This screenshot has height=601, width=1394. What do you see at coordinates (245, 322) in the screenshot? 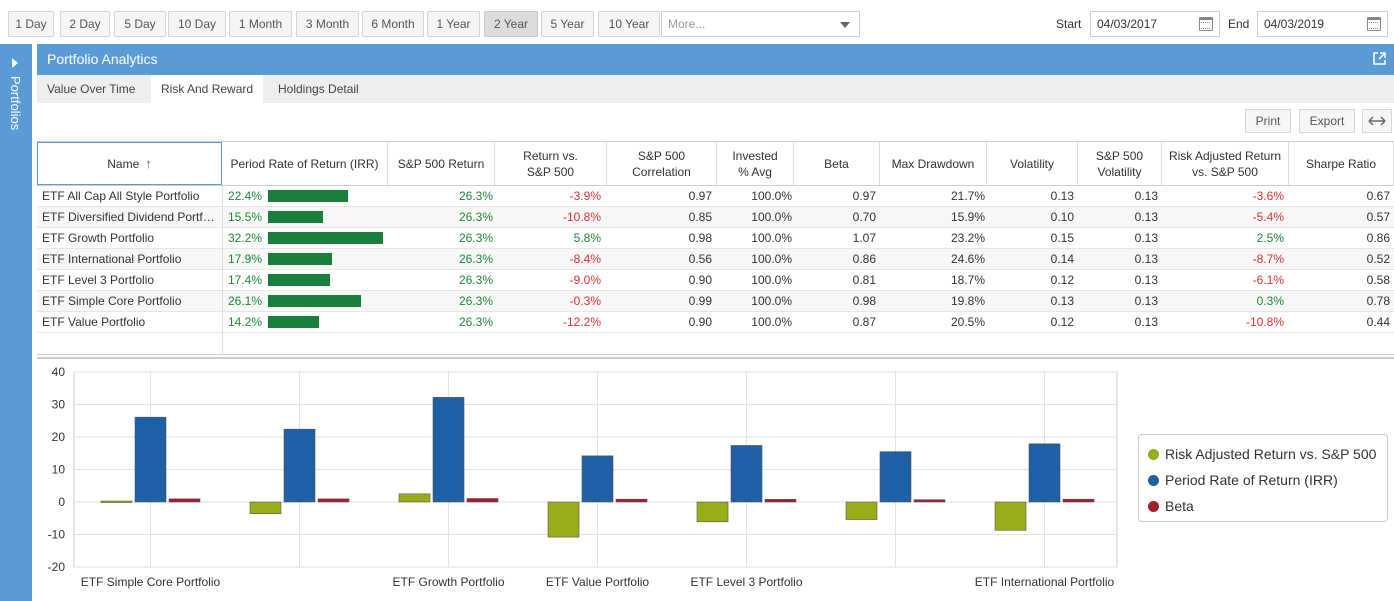
I see `irr-cell: 14.2%` at bounding box center [245, 322].